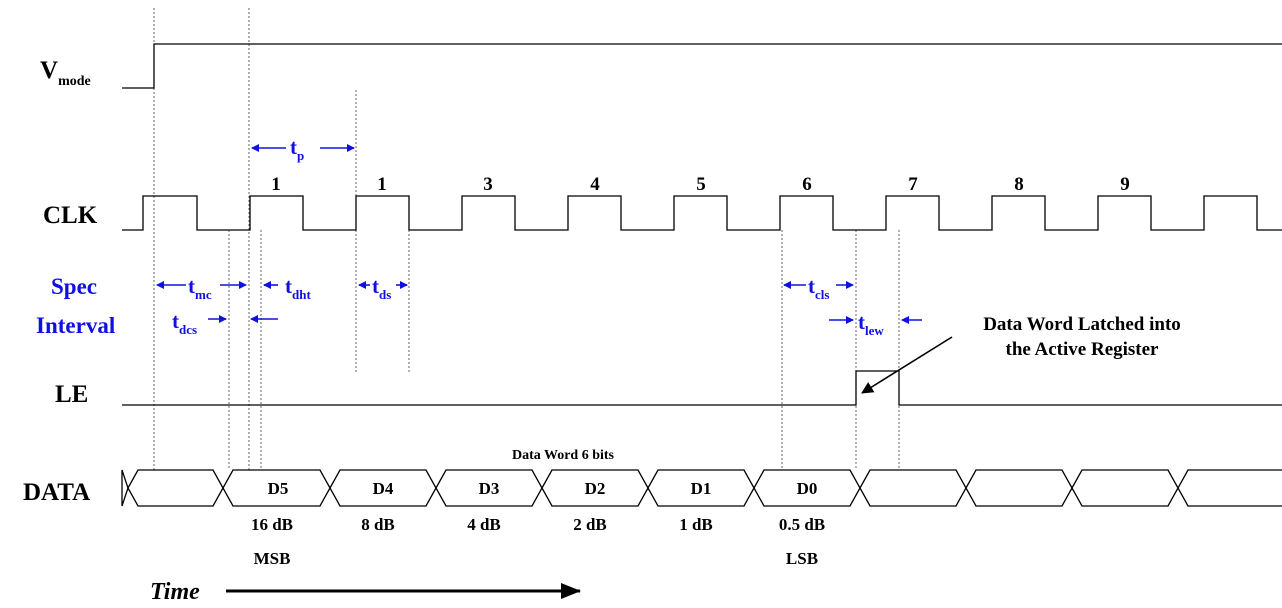 The height and width of the screenshot is (608, 1282). What do you see at coordinates (71, 394) in the screenshot?
I see `le-label: LE` at bounding box center [71, 394].